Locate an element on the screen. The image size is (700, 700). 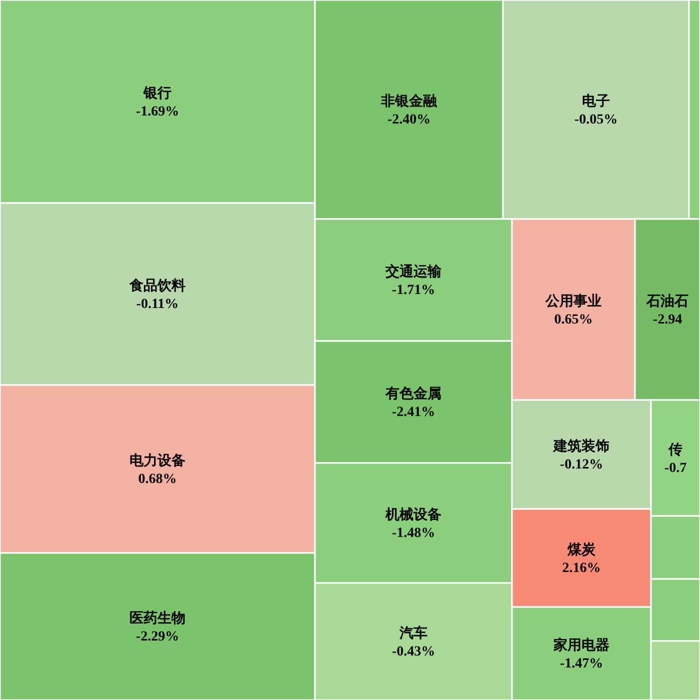
data-label: -2.41% is located at coordinates (414, 412).